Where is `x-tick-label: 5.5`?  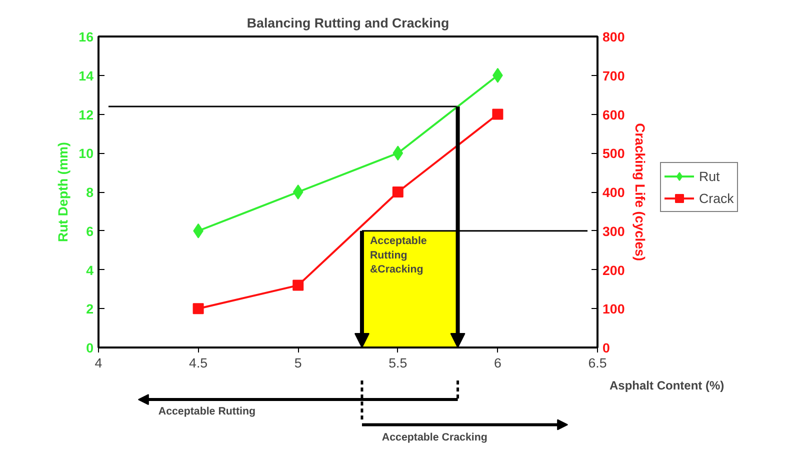
x-tick-label: 5.5 is located at coordinates (398, 363).